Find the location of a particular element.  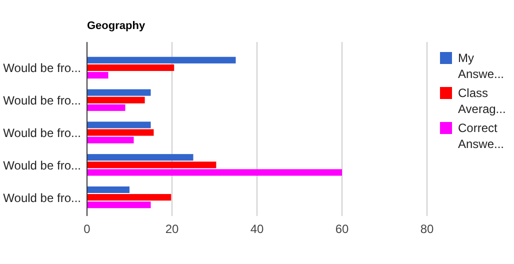

x-tick-label: 60 is located at coordinates (342, 229).